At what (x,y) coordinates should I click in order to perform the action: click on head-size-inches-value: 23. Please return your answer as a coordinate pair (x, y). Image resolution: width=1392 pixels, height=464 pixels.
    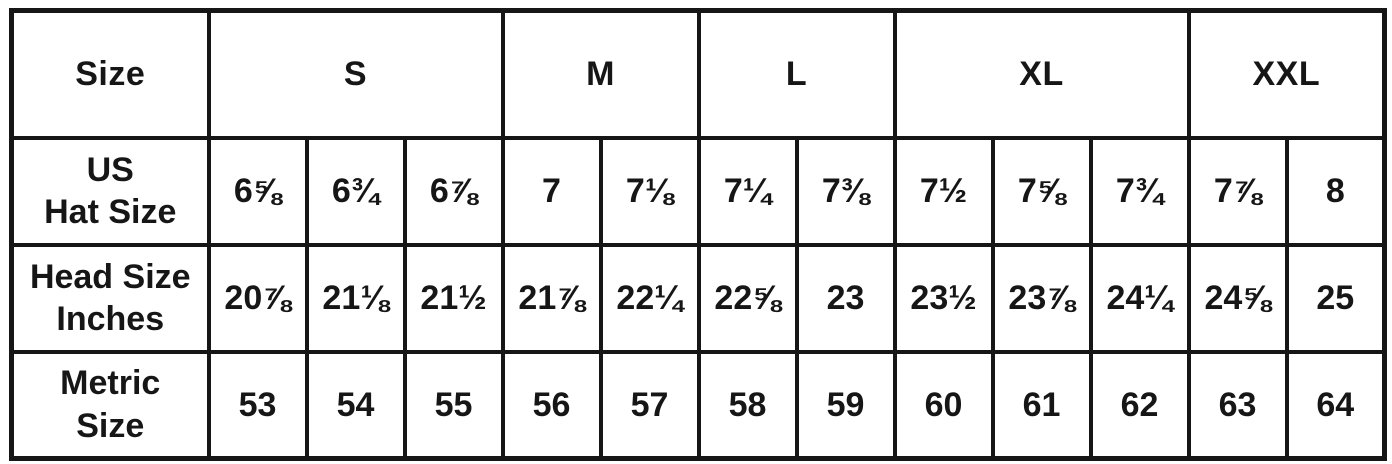
    Looking at the image, I should click on (845, 298).